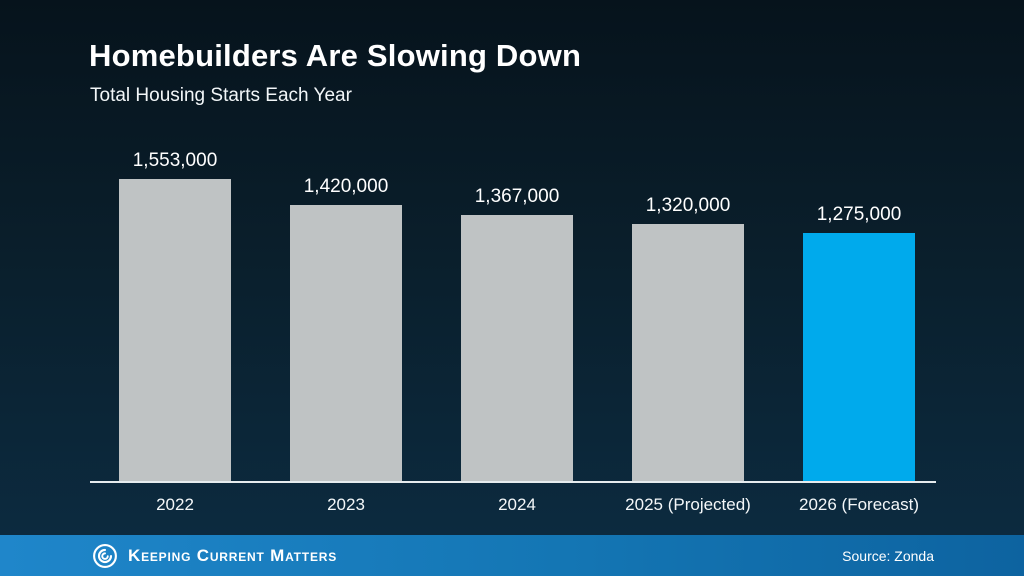  Describe the element at coordinates (688, 205) in the screenshot. I see `bar-value-label: 1,320,000` at that location.